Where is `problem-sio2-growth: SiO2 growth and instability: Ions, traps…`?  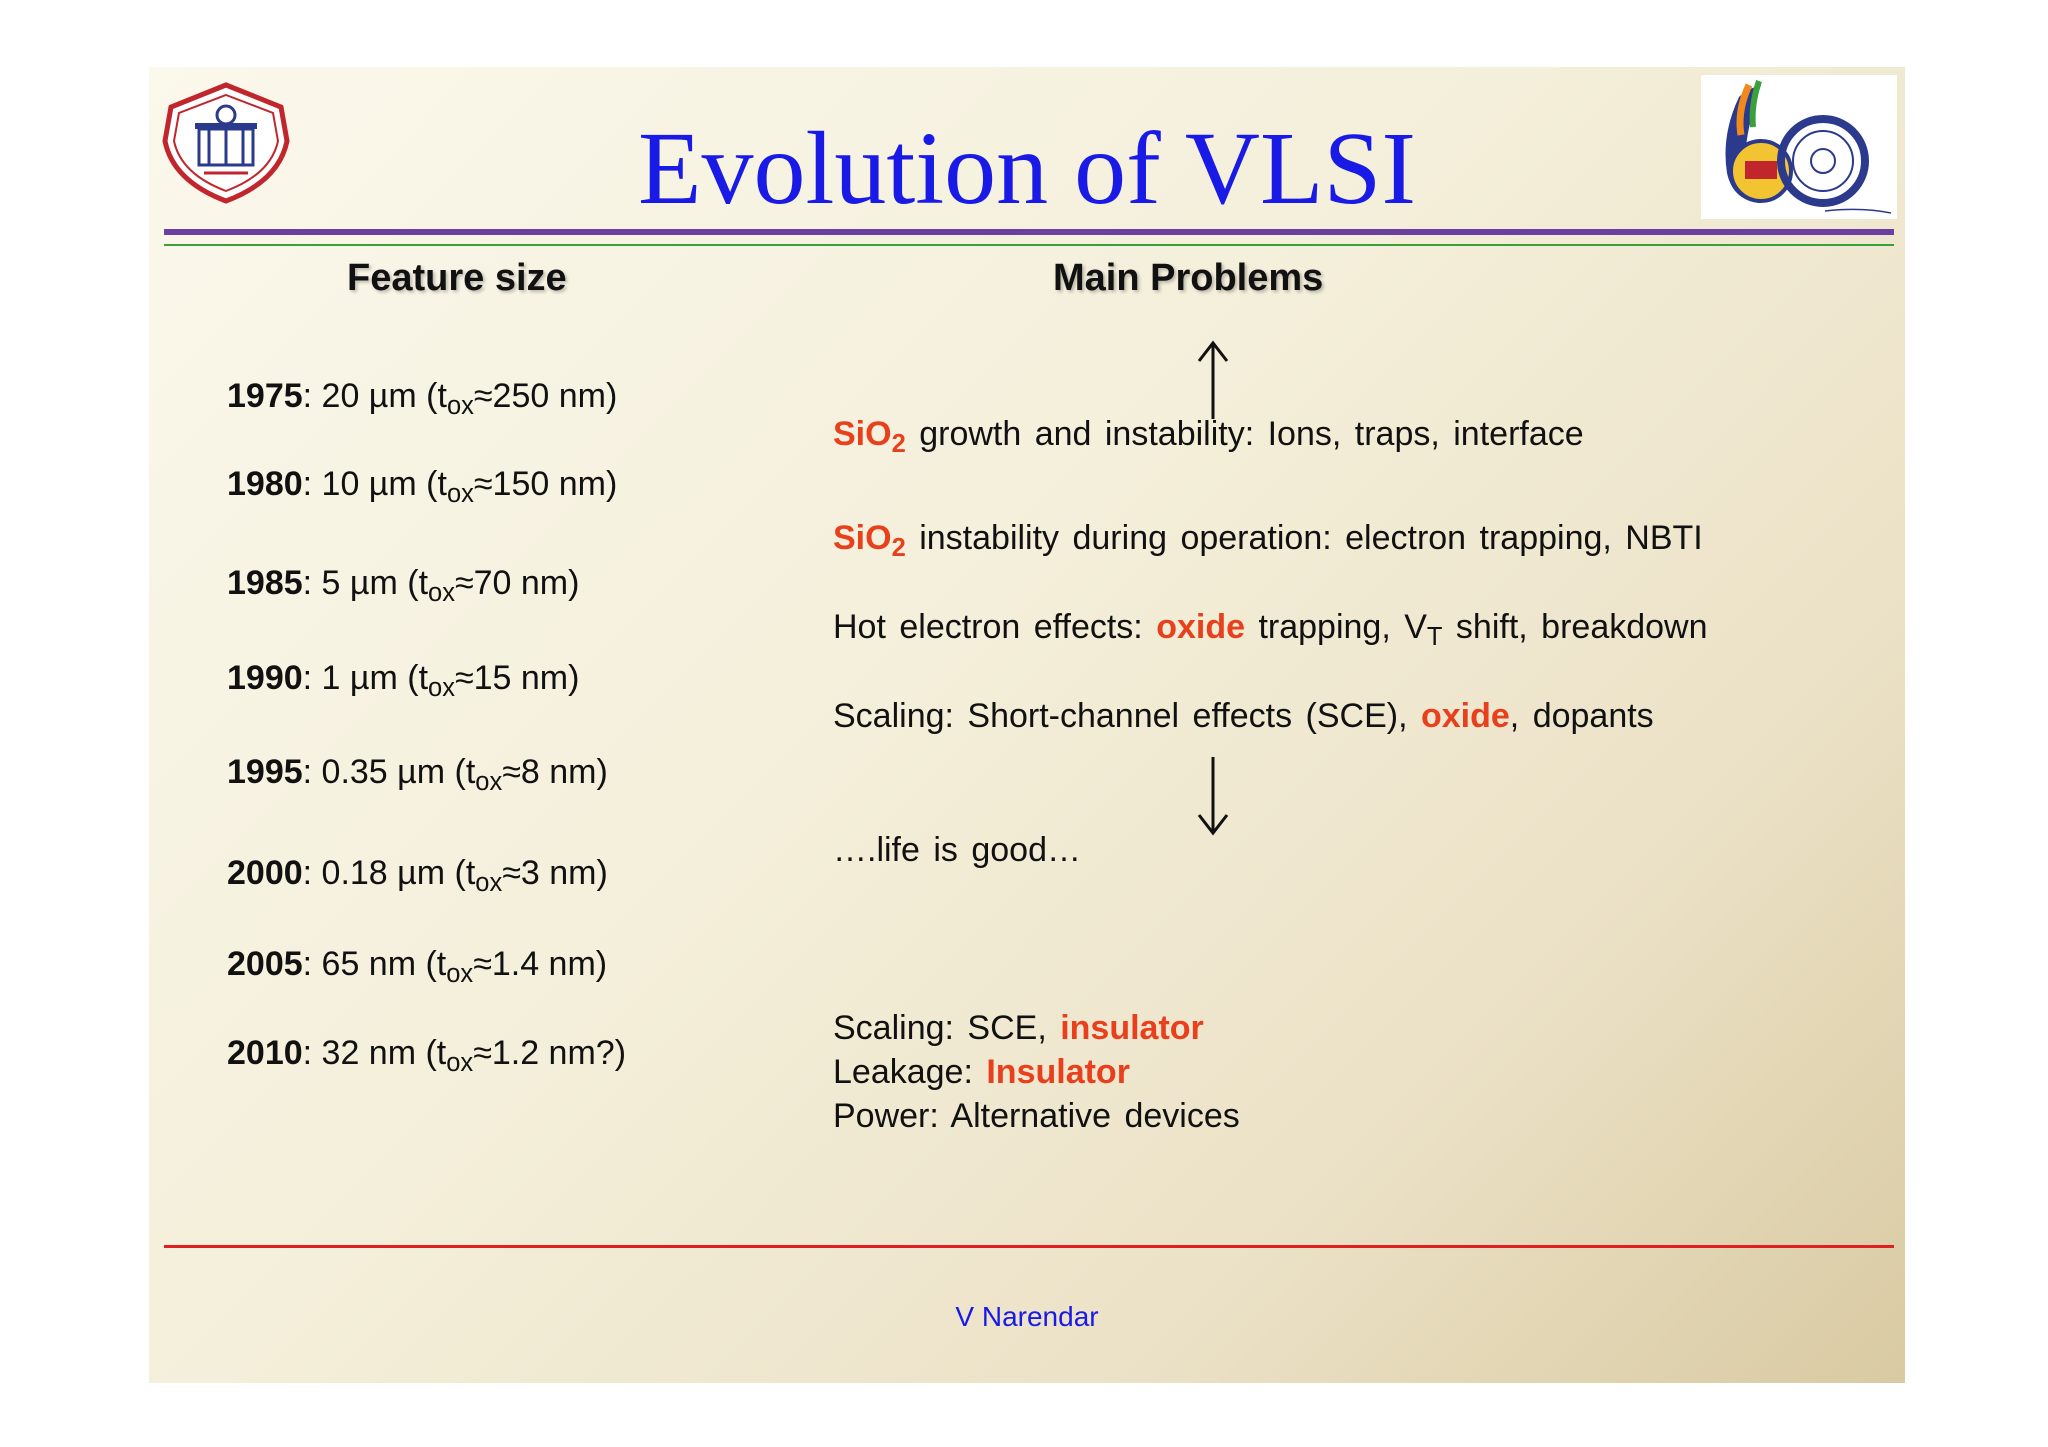
problem-sio2-growth: SiO2 growth and instability: Ions, traps… is located at coordinates (1208, 437).